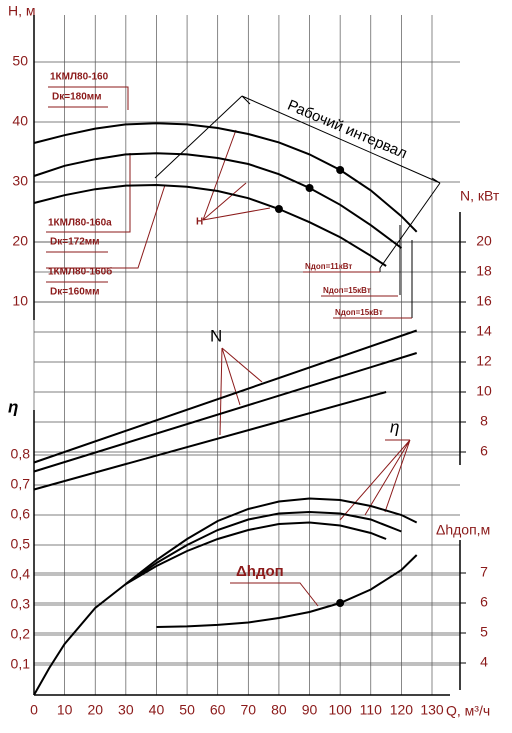 The width and height of the screenshot is (512, 733). What do you see at coordinates (80, 223) in the screenshot?
I see `annotation: 1КМЛ80-160а` at bounding box center [80, 223].